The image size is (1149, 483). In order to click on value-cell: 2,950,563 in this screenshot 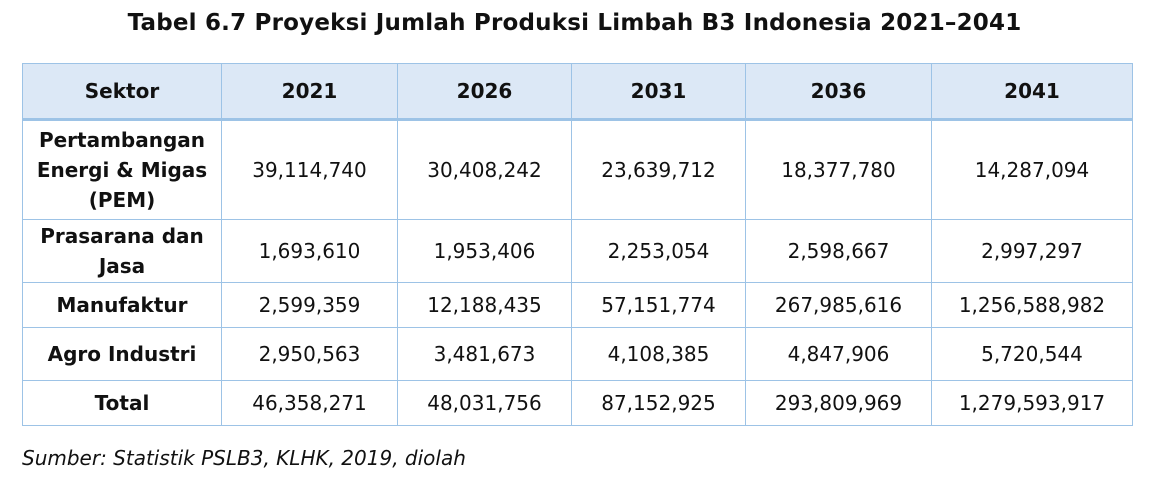, I will do `click(309, 354)`.